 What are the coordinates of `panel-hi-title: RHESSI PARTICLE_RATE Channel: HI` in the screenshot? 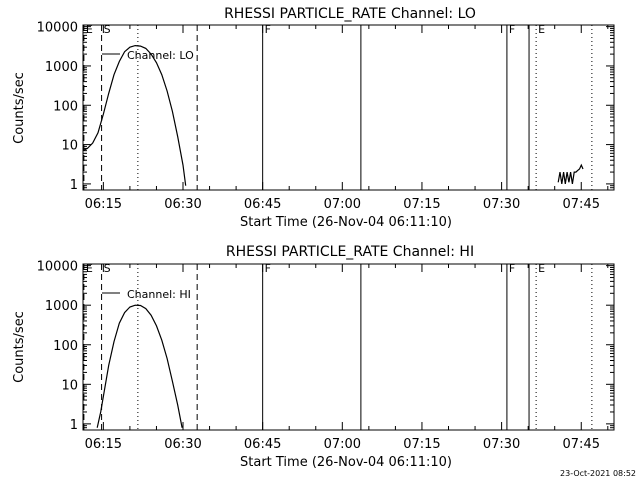 It's located at (350, 252).